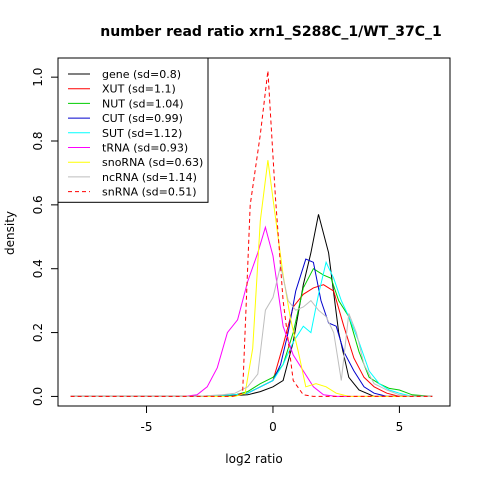  What do you see at coordinates (147, 427) in the screenshot?
I see `x-tick-label-0: -5` at bounding box center [147, 427].